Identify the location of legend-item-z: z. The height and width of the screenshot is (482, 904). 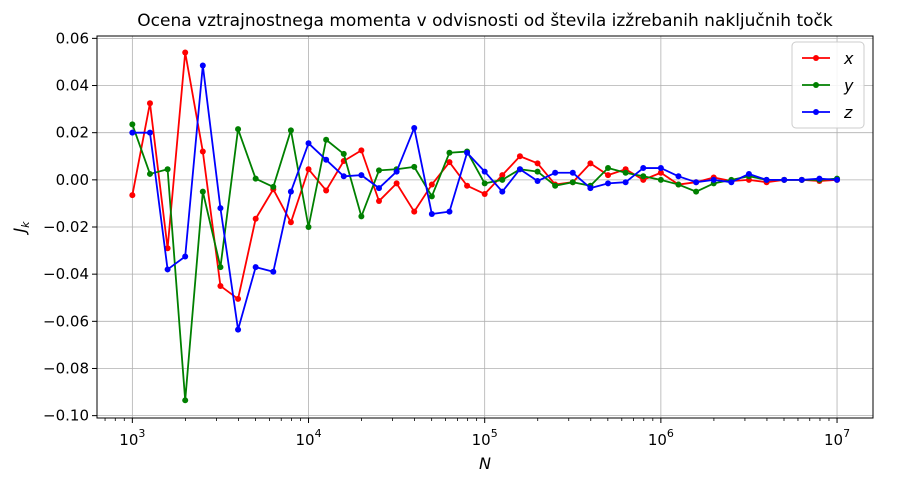
(827, 112).